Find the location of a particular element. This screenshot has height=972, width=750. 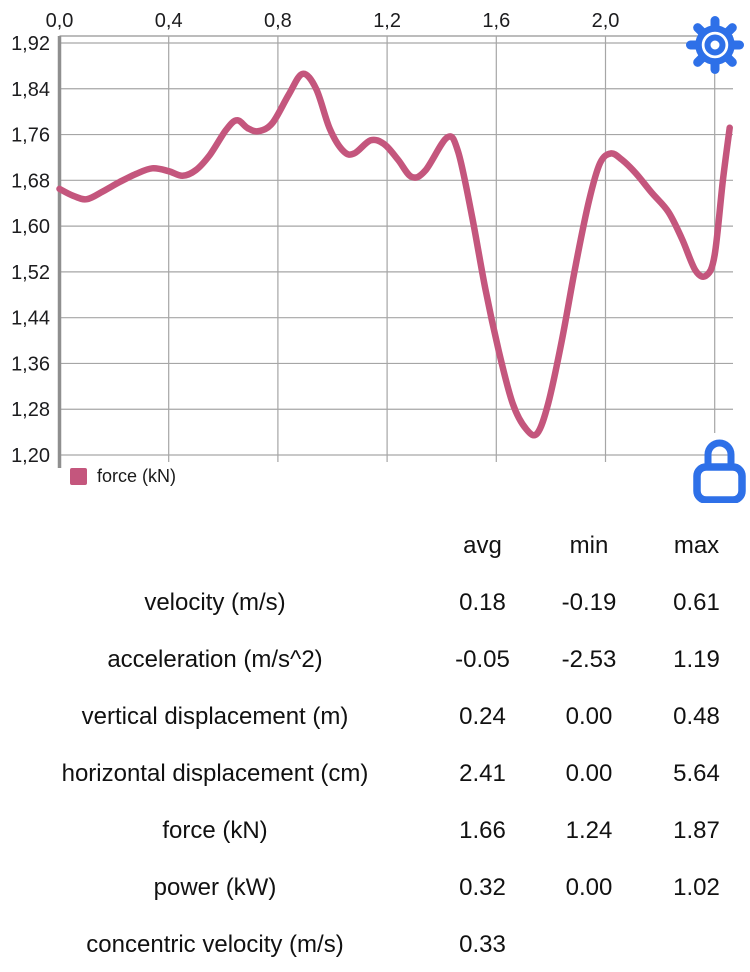

metric-avg-value: 0.32 is located at coordinates (482, 887).